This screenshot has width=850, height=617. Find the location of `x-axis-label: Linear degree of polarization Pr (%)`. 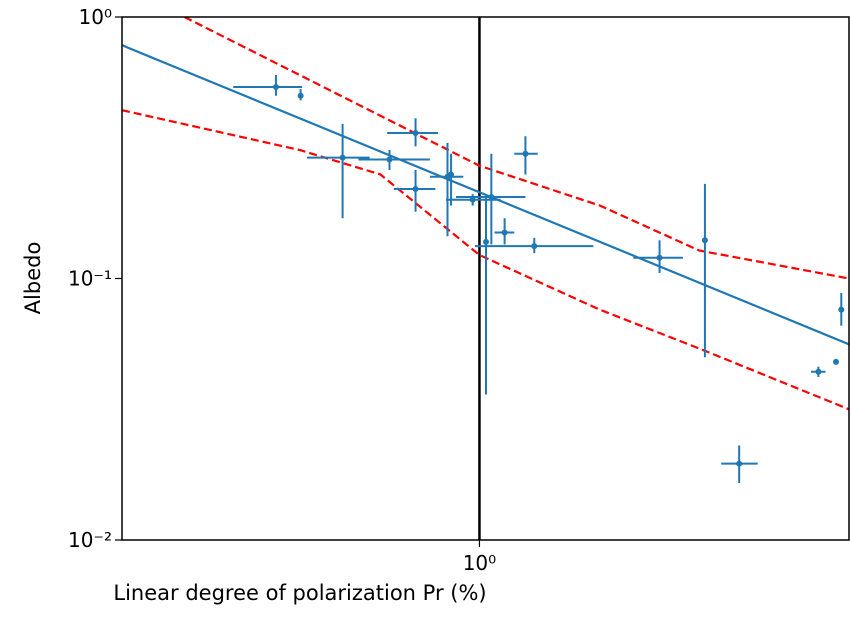

x-axis-label: Linear degree of polarization Pr (%) is located at coordinates (299, 593).